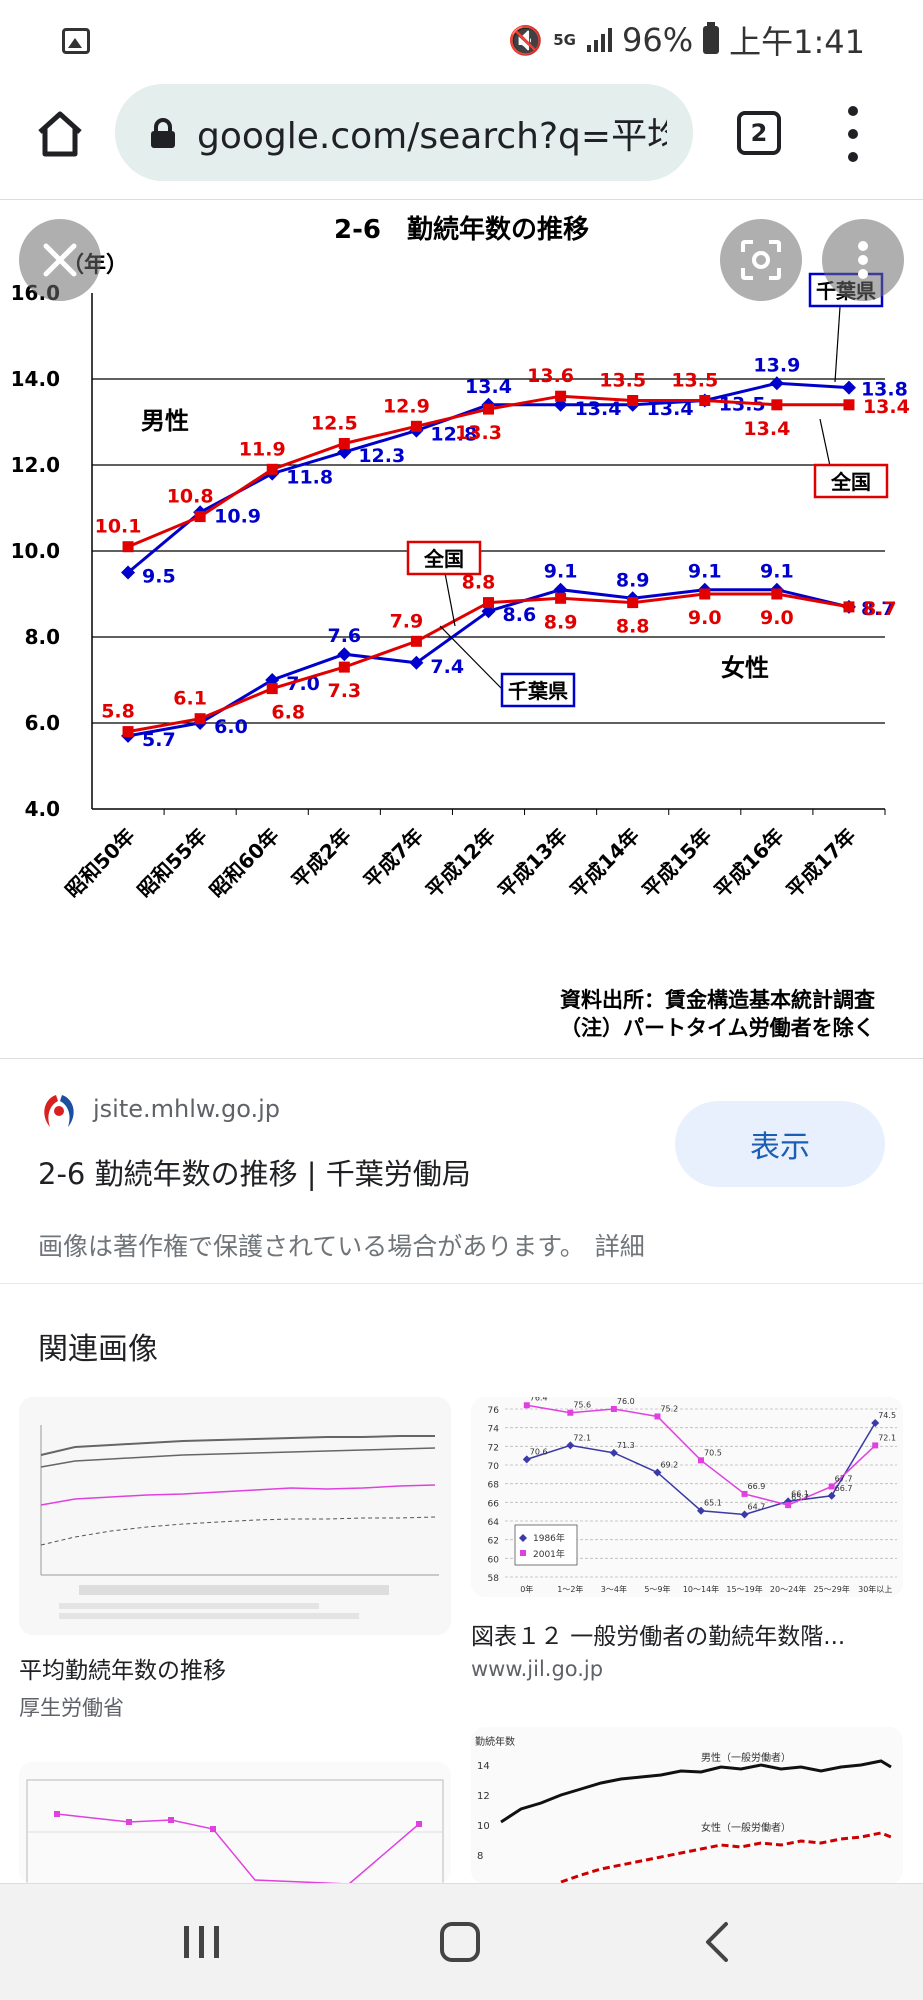 This screenshot has width=923, height=2000. What do you see at coordinates (887, 1415) in the screenshot?
I see `thumb-data-label: 74.5` at bounding box center [887, 1415].